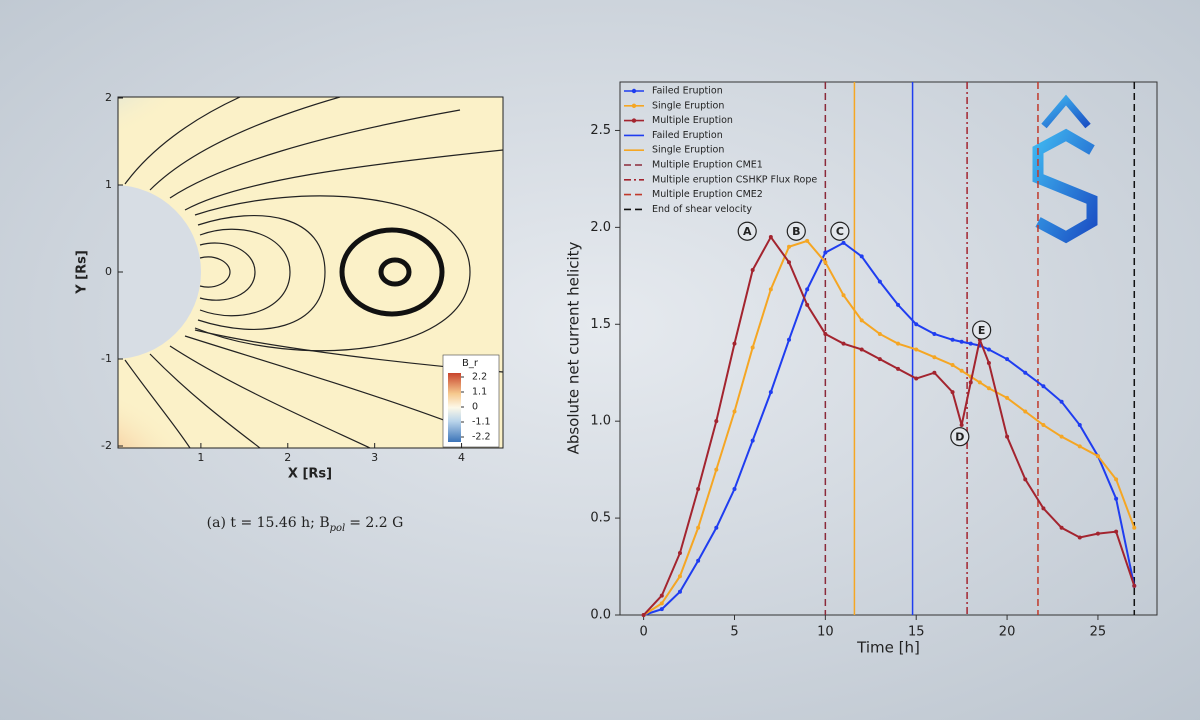  What do you see at coordinates (268, 523) in the screenshot?
I see `caption-part: (a) t = 15.46 h; B` at bounding box center [268, 523].